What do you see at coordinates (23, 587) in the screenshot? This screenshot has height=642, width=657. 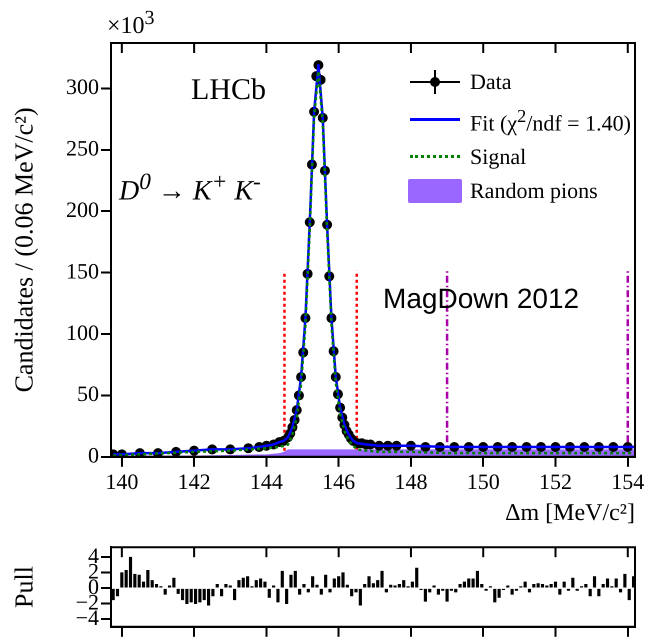 I see `y-axis-title: Pull` at bounding box center [23, 587].